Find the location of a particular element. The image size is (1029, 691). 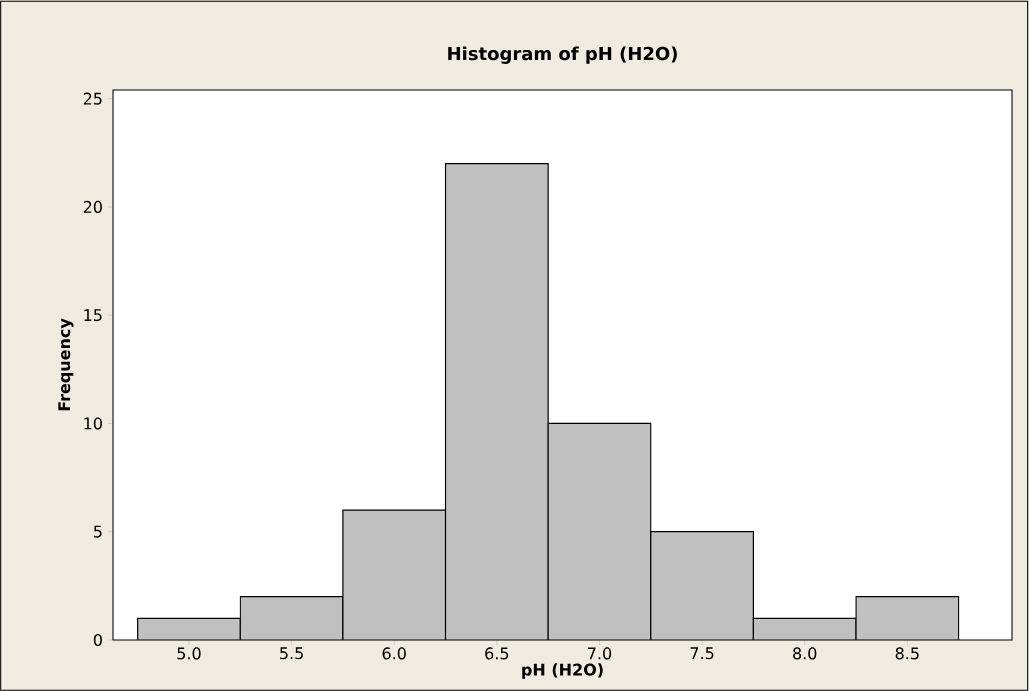

y-tick-label: 5 is located at coordinates (98, 531).